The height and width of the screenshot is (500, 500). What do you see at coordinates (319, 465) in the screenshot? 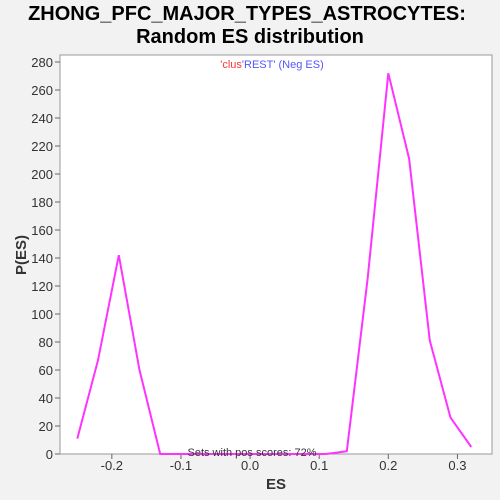
I see `x-tick-label: 0.1` at bounding box center [319, 465].